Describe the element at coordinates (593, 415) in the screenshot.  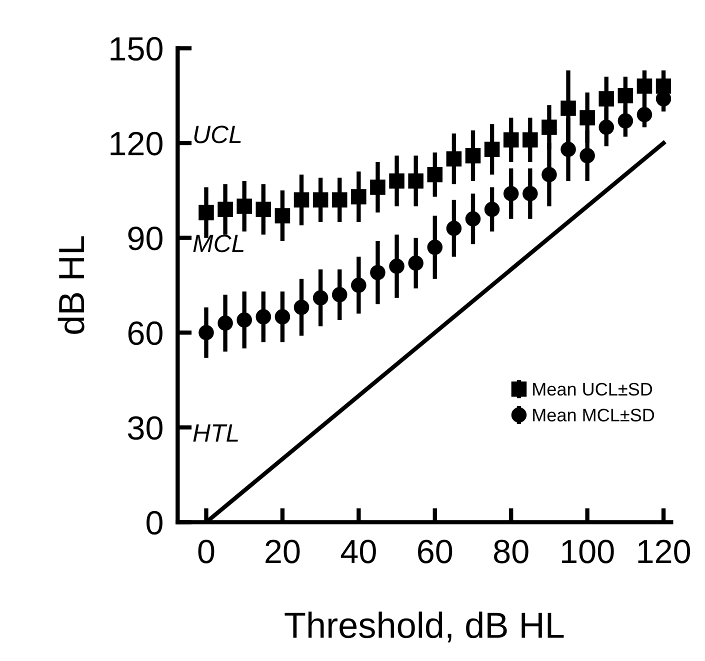
I see `legend-label: Mean MCL±SD` at that location.